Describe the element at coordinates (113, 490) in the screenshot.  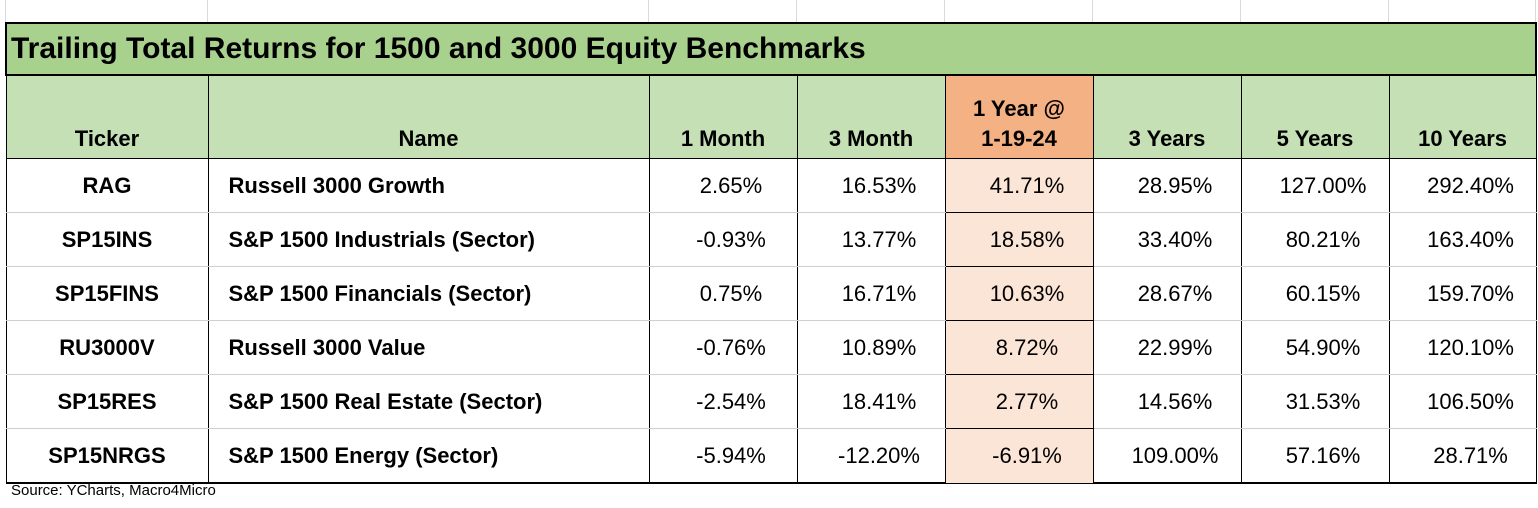
I see `source-note: Source: YCharts, Macro4Micro` at that location.